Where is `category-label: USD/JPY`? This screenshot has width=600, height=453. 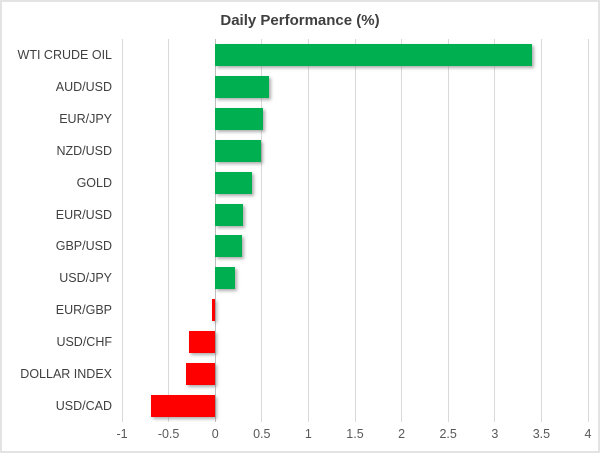
category-label: USD/JPY is located at coordinates (85, 278).